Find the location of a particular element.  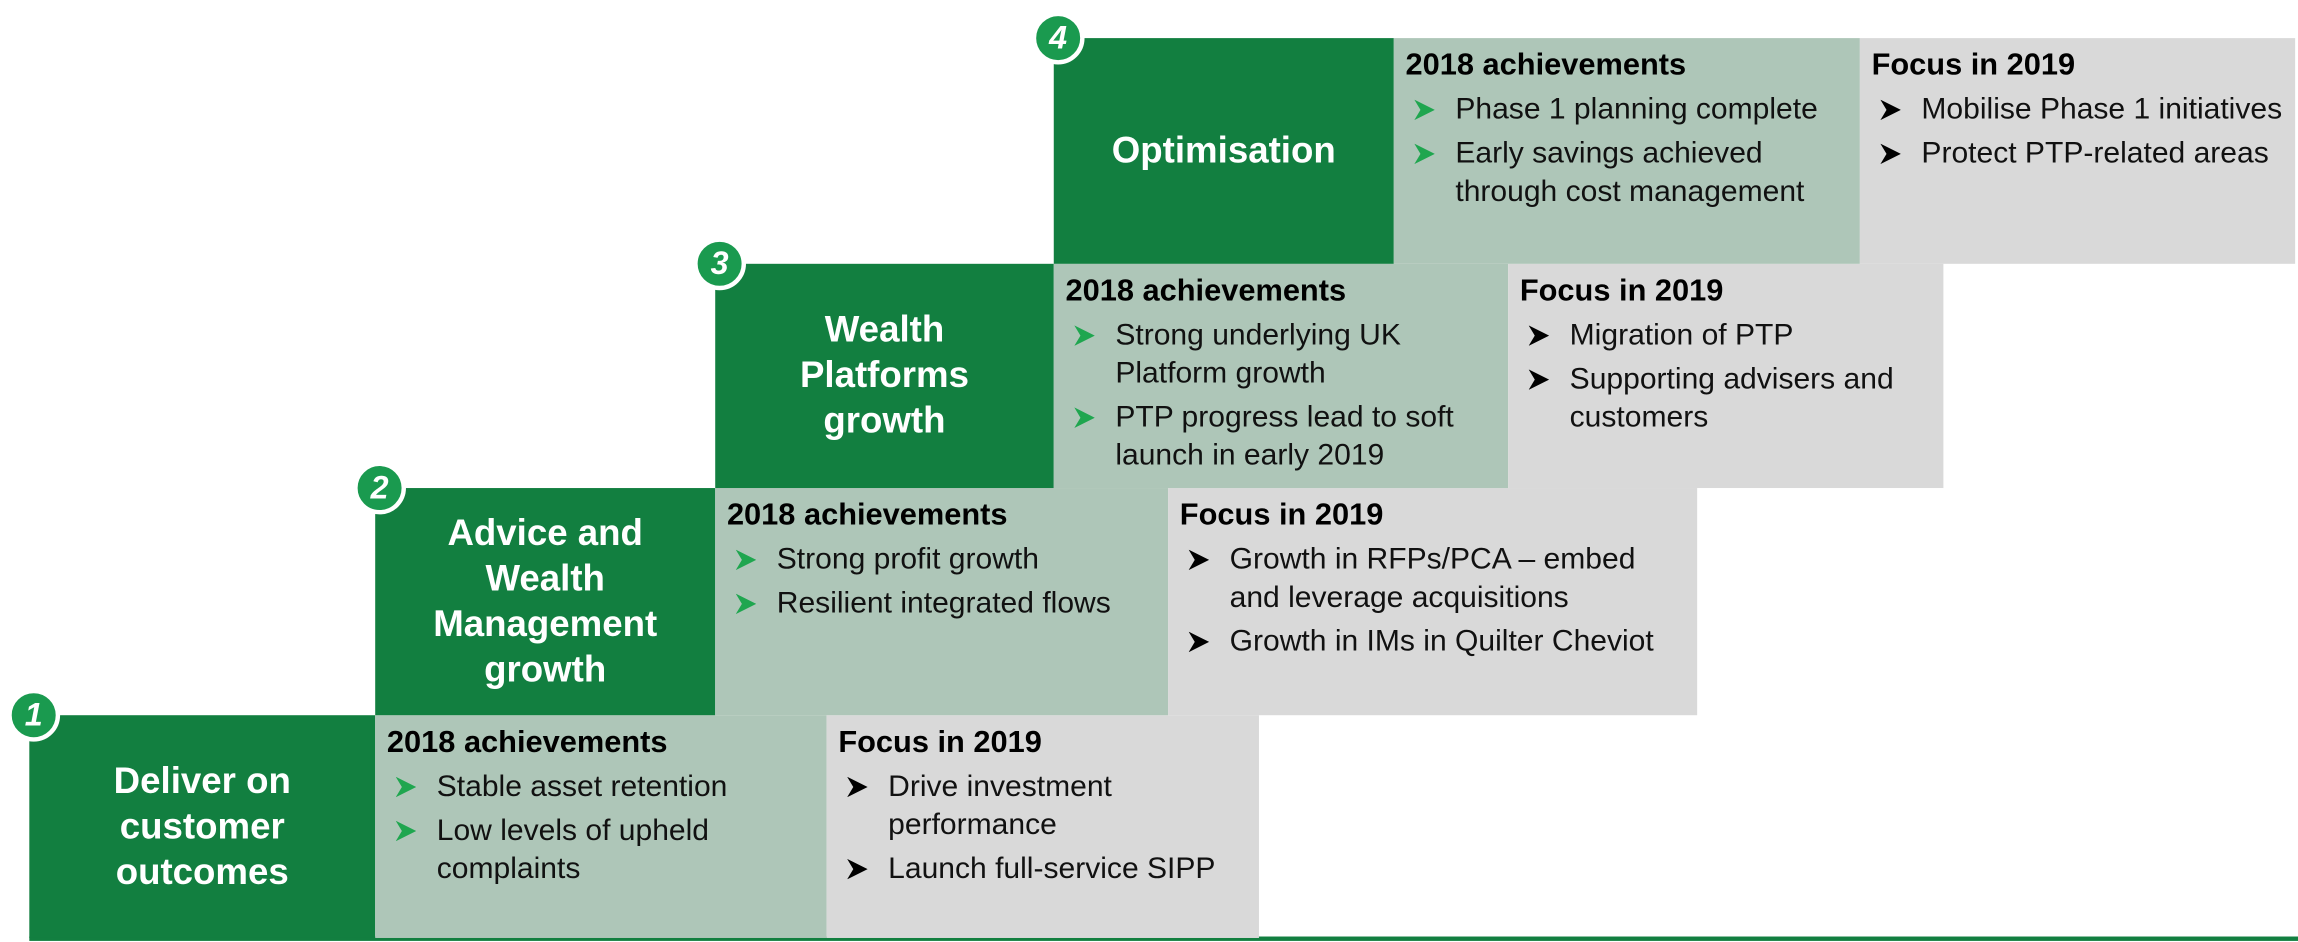

step-number: 1 is located at coordinates (34, 715).